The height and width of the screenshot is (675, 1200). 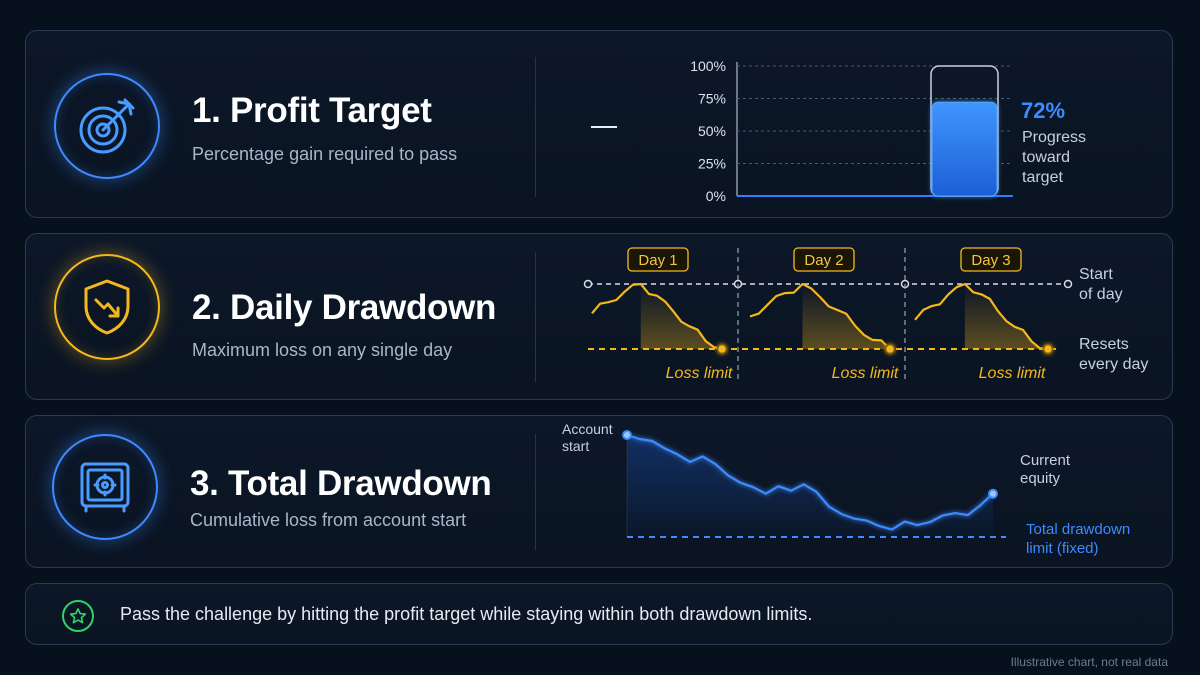 I want to click on star-icon, so click(x=78, y=616).